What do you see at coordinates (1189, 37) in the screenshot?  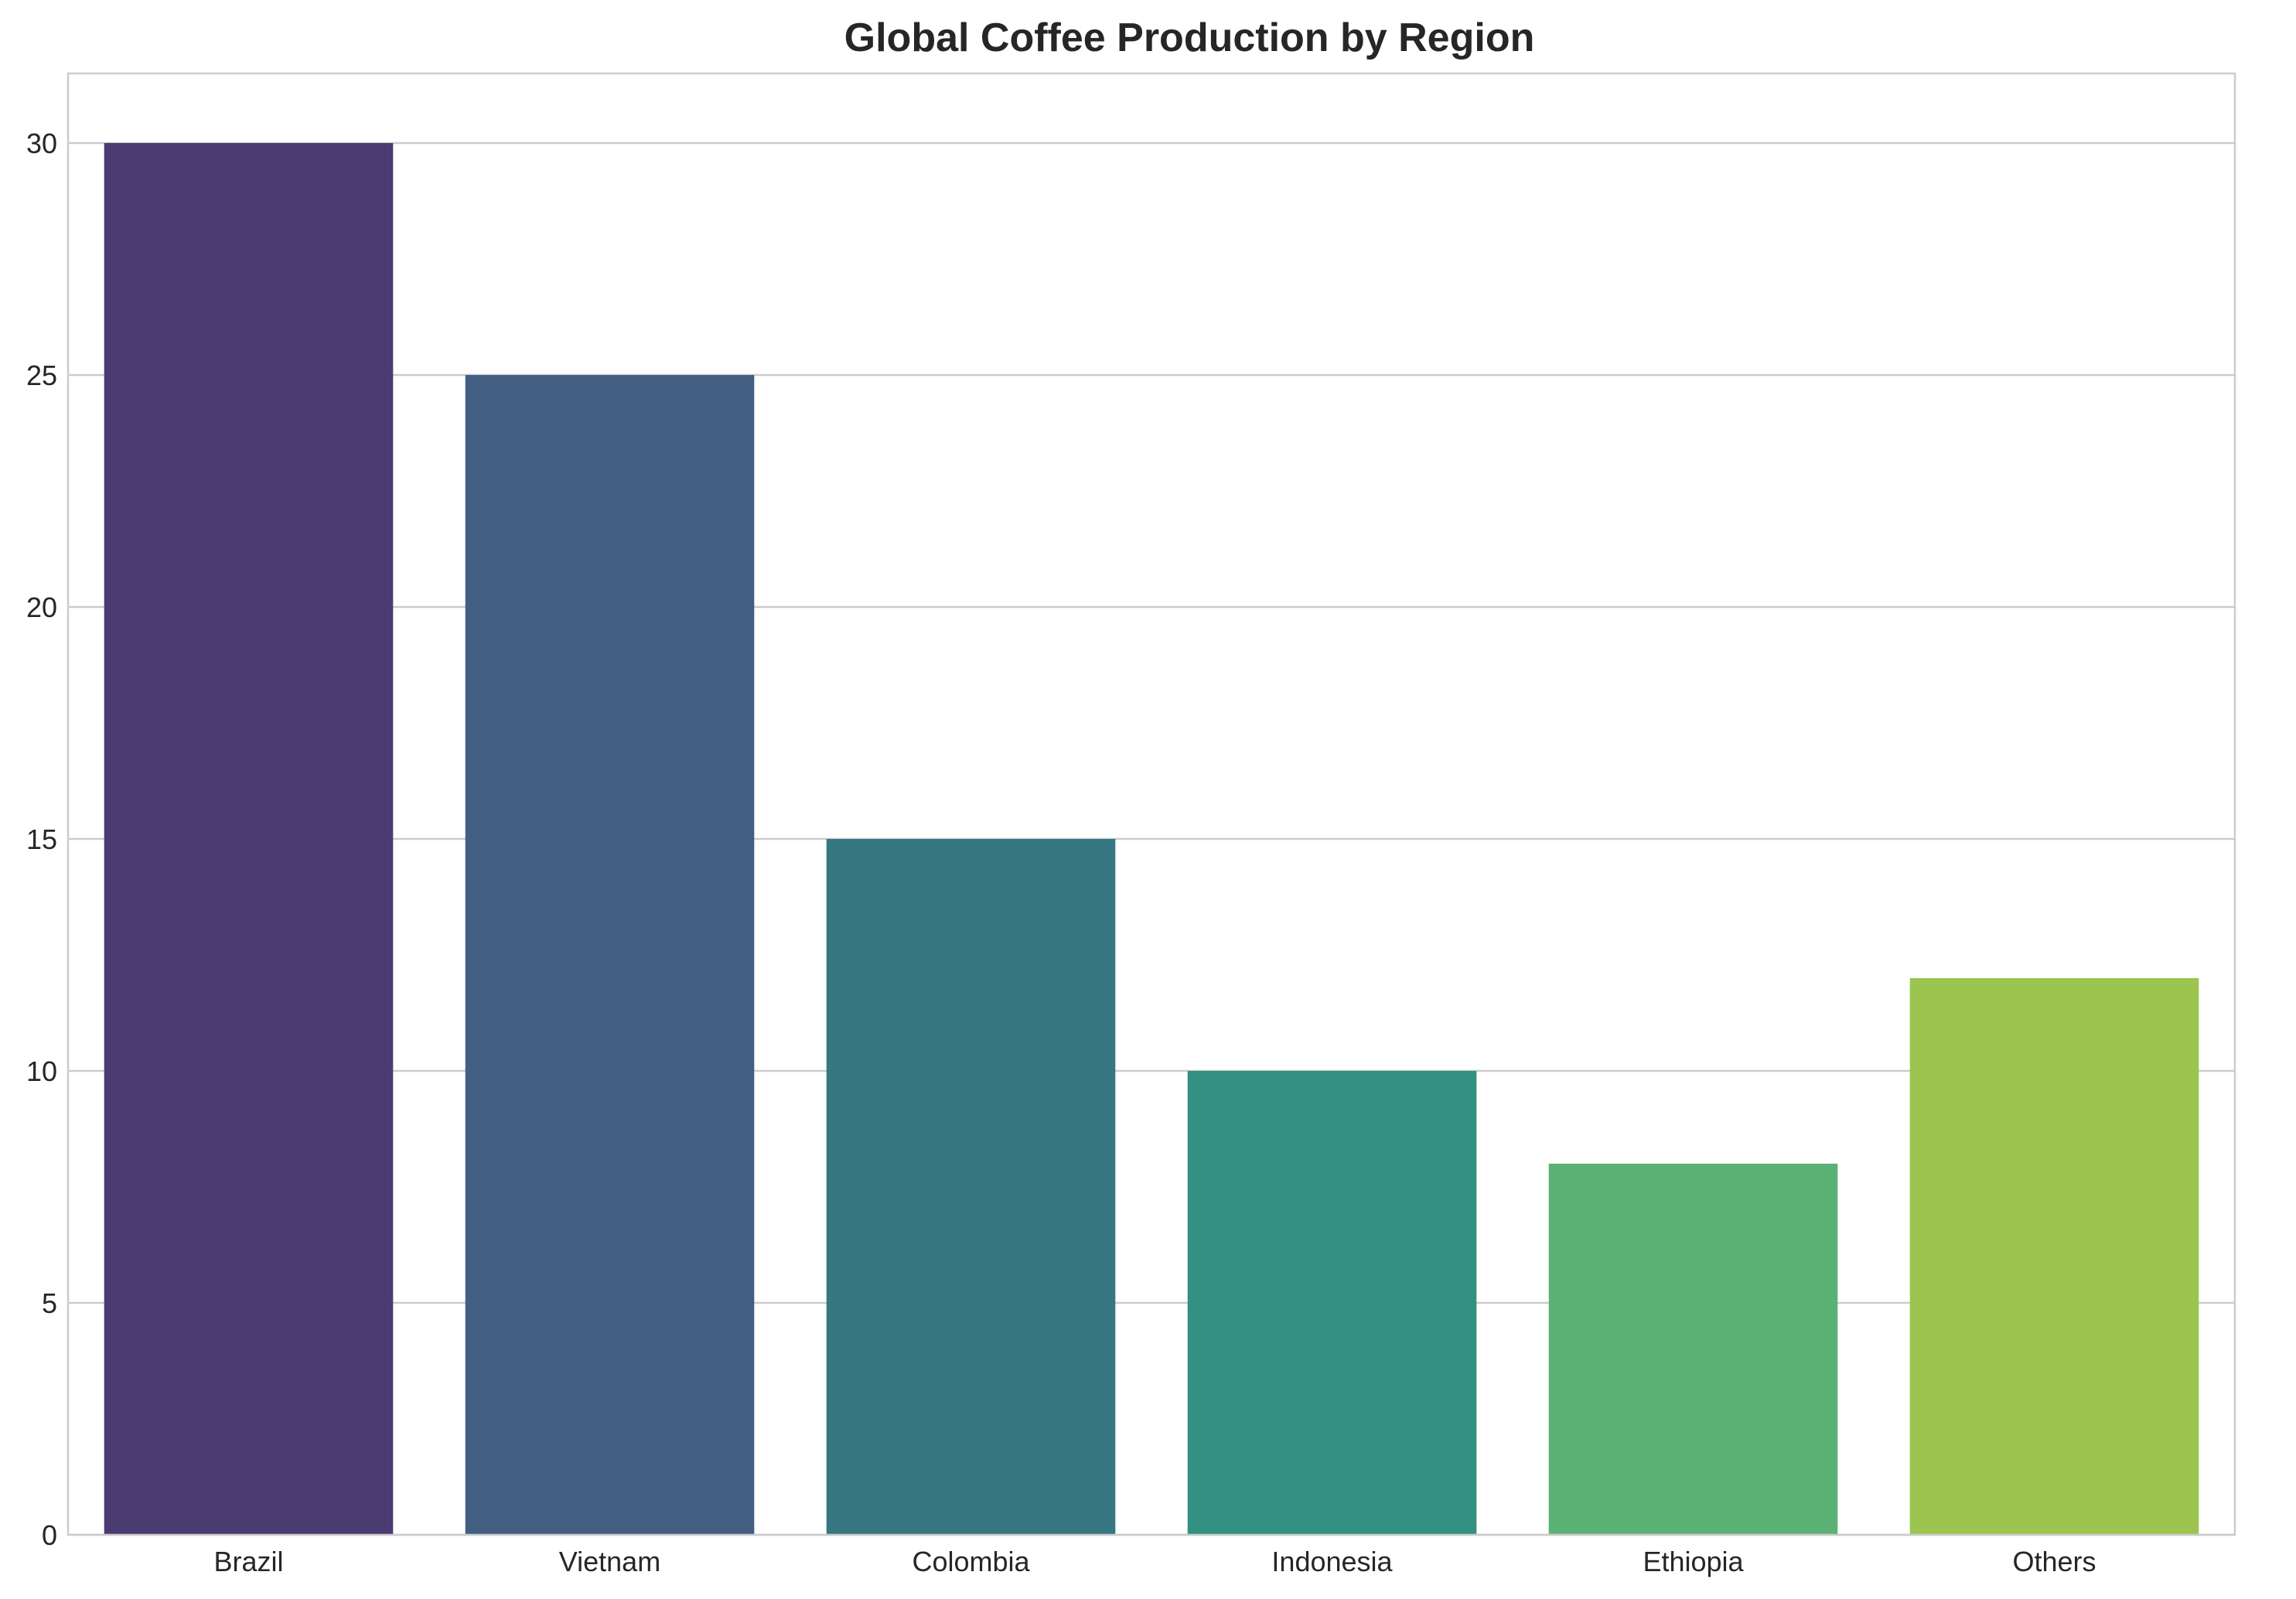 I see `chart-title: Global Coffee Production by Region` at bounding box center [1189, 37].